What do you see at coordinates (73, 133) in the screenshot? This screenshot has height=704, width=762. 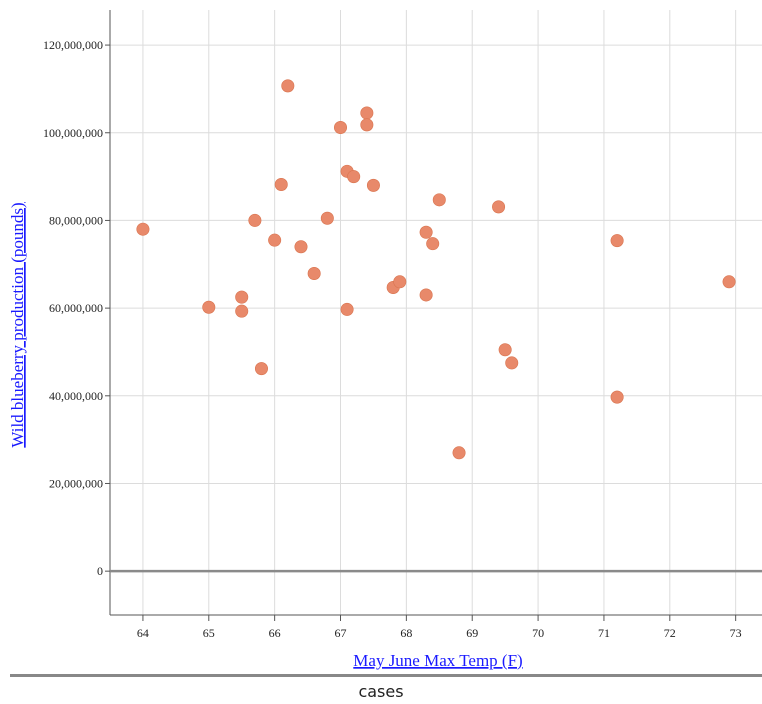 I see `y-tick-label: 100,000,000` at bounding box center [73, 133].